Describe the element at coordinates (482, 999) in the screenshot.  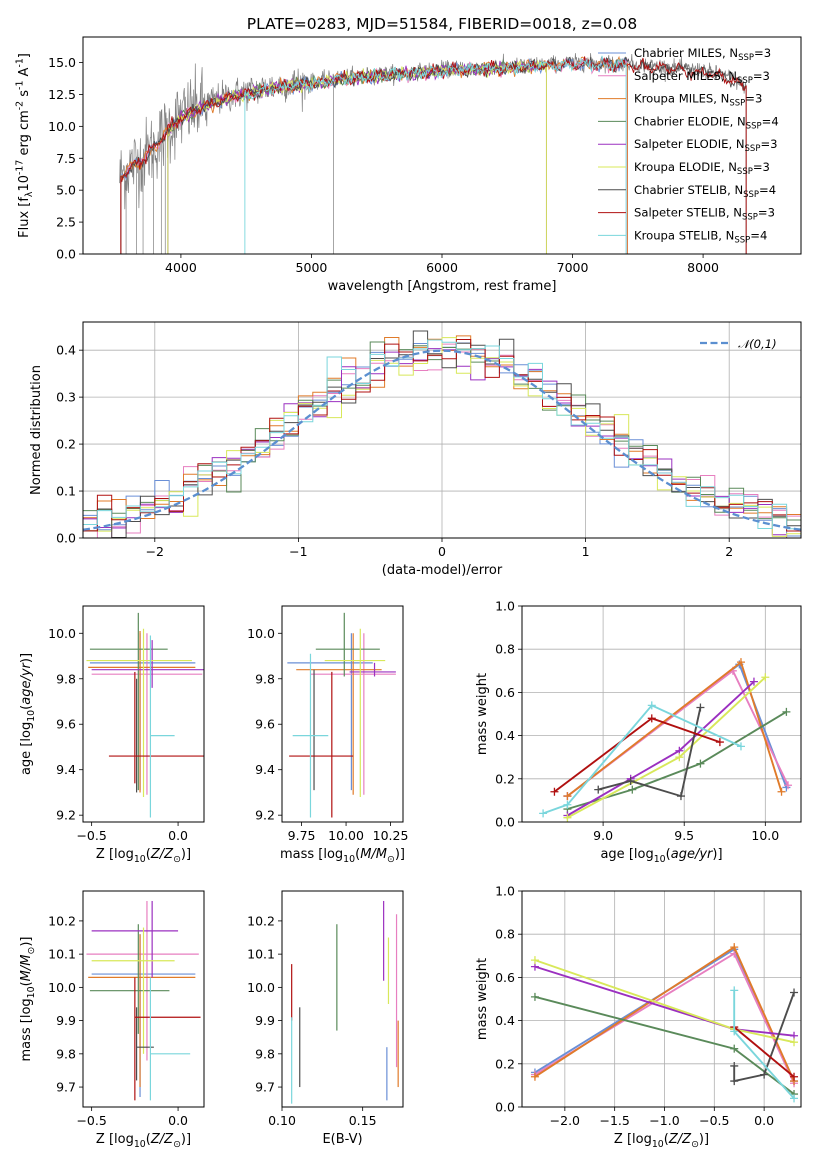
I see `label-part: mass weight` at that location.